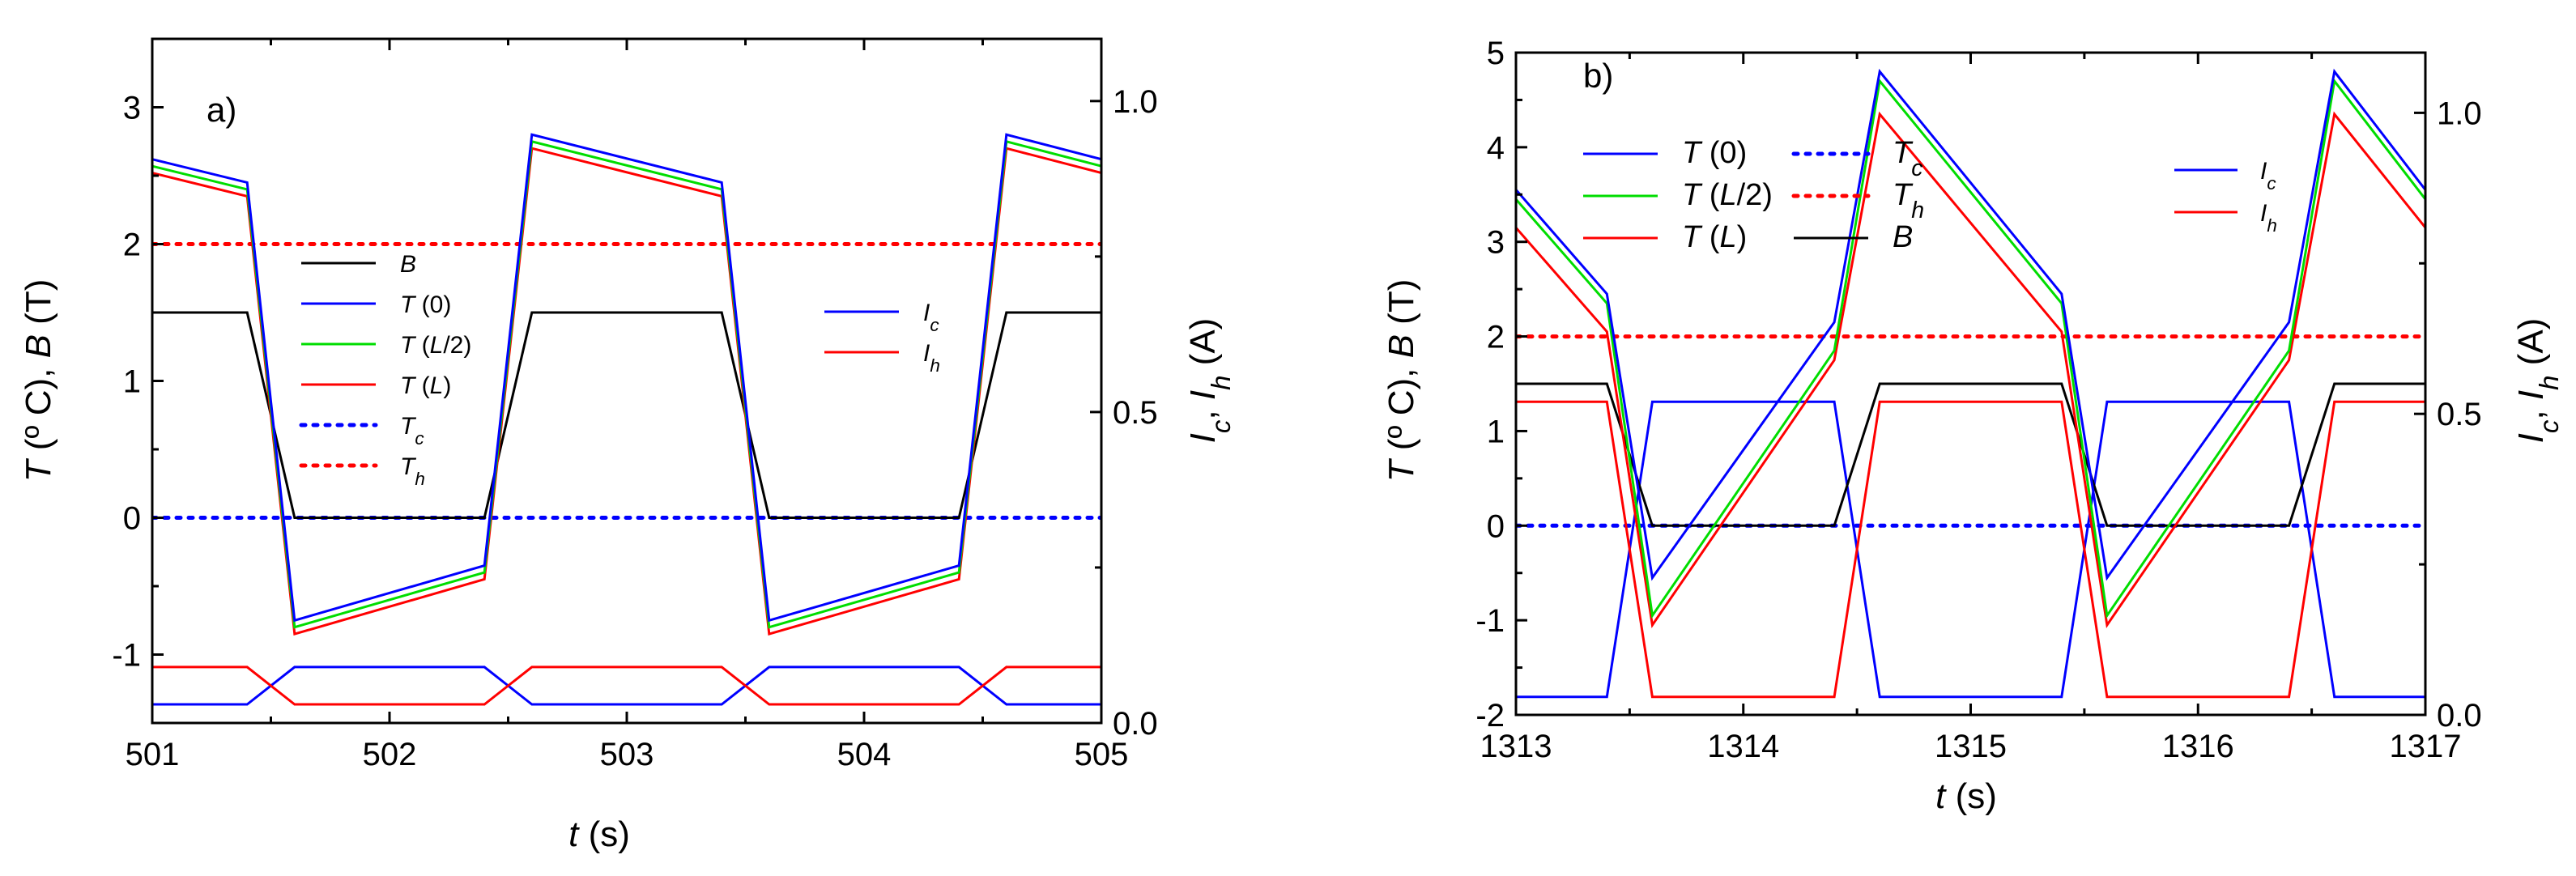 The image size is (2576, 876). I want to click on y-tick-label: -2, so click(1490, 716).